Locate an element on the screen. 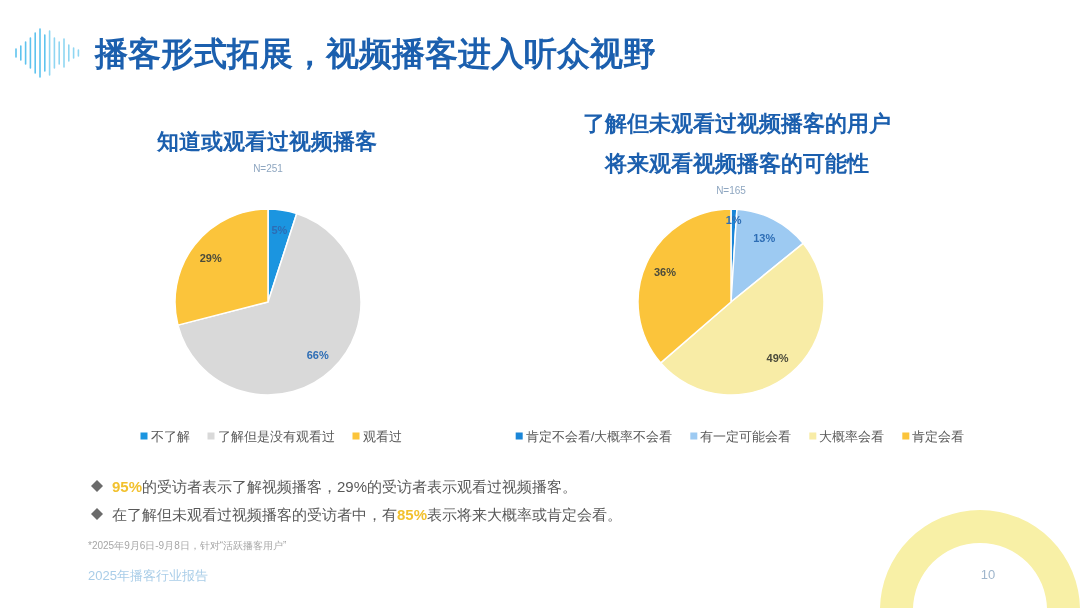 This screenshot has height=608, width=1080. chart-subtitle: N=251 is located at coordinates (268, 168).